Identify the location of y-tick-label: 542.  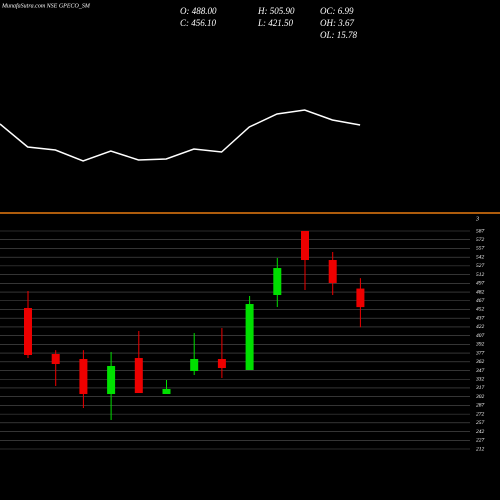
(480, 256).